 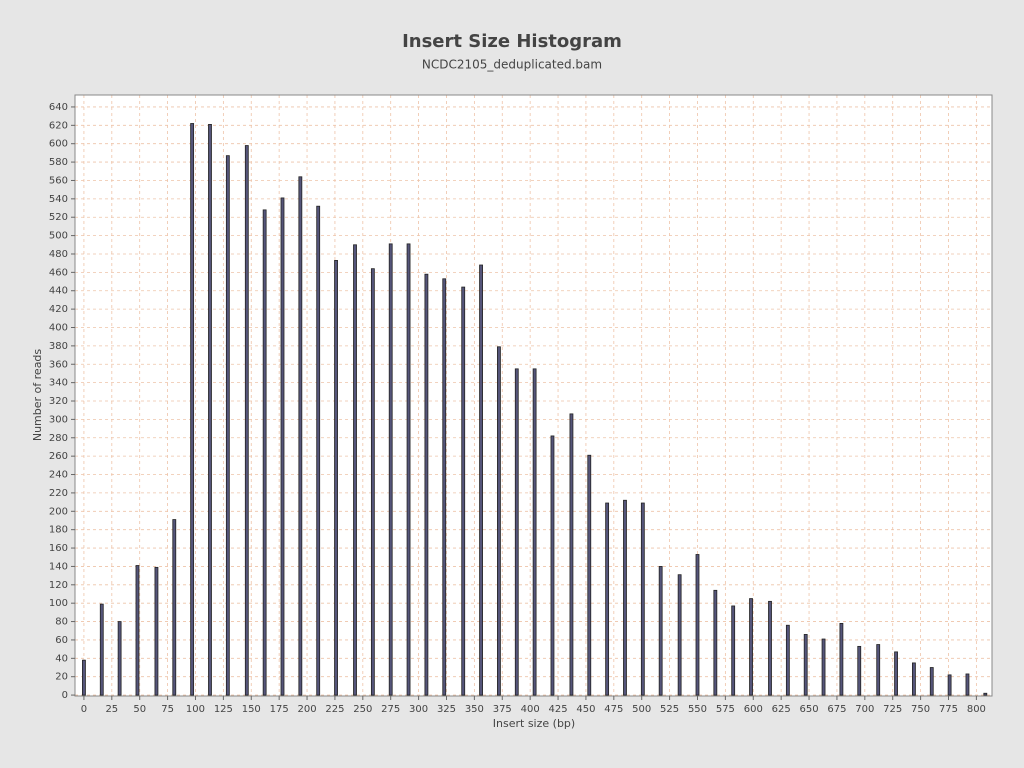 What do you see at coordinates (58, 236) in the screenshot?
I see `y-tick-label: 500` at bounding box center [58, 236].